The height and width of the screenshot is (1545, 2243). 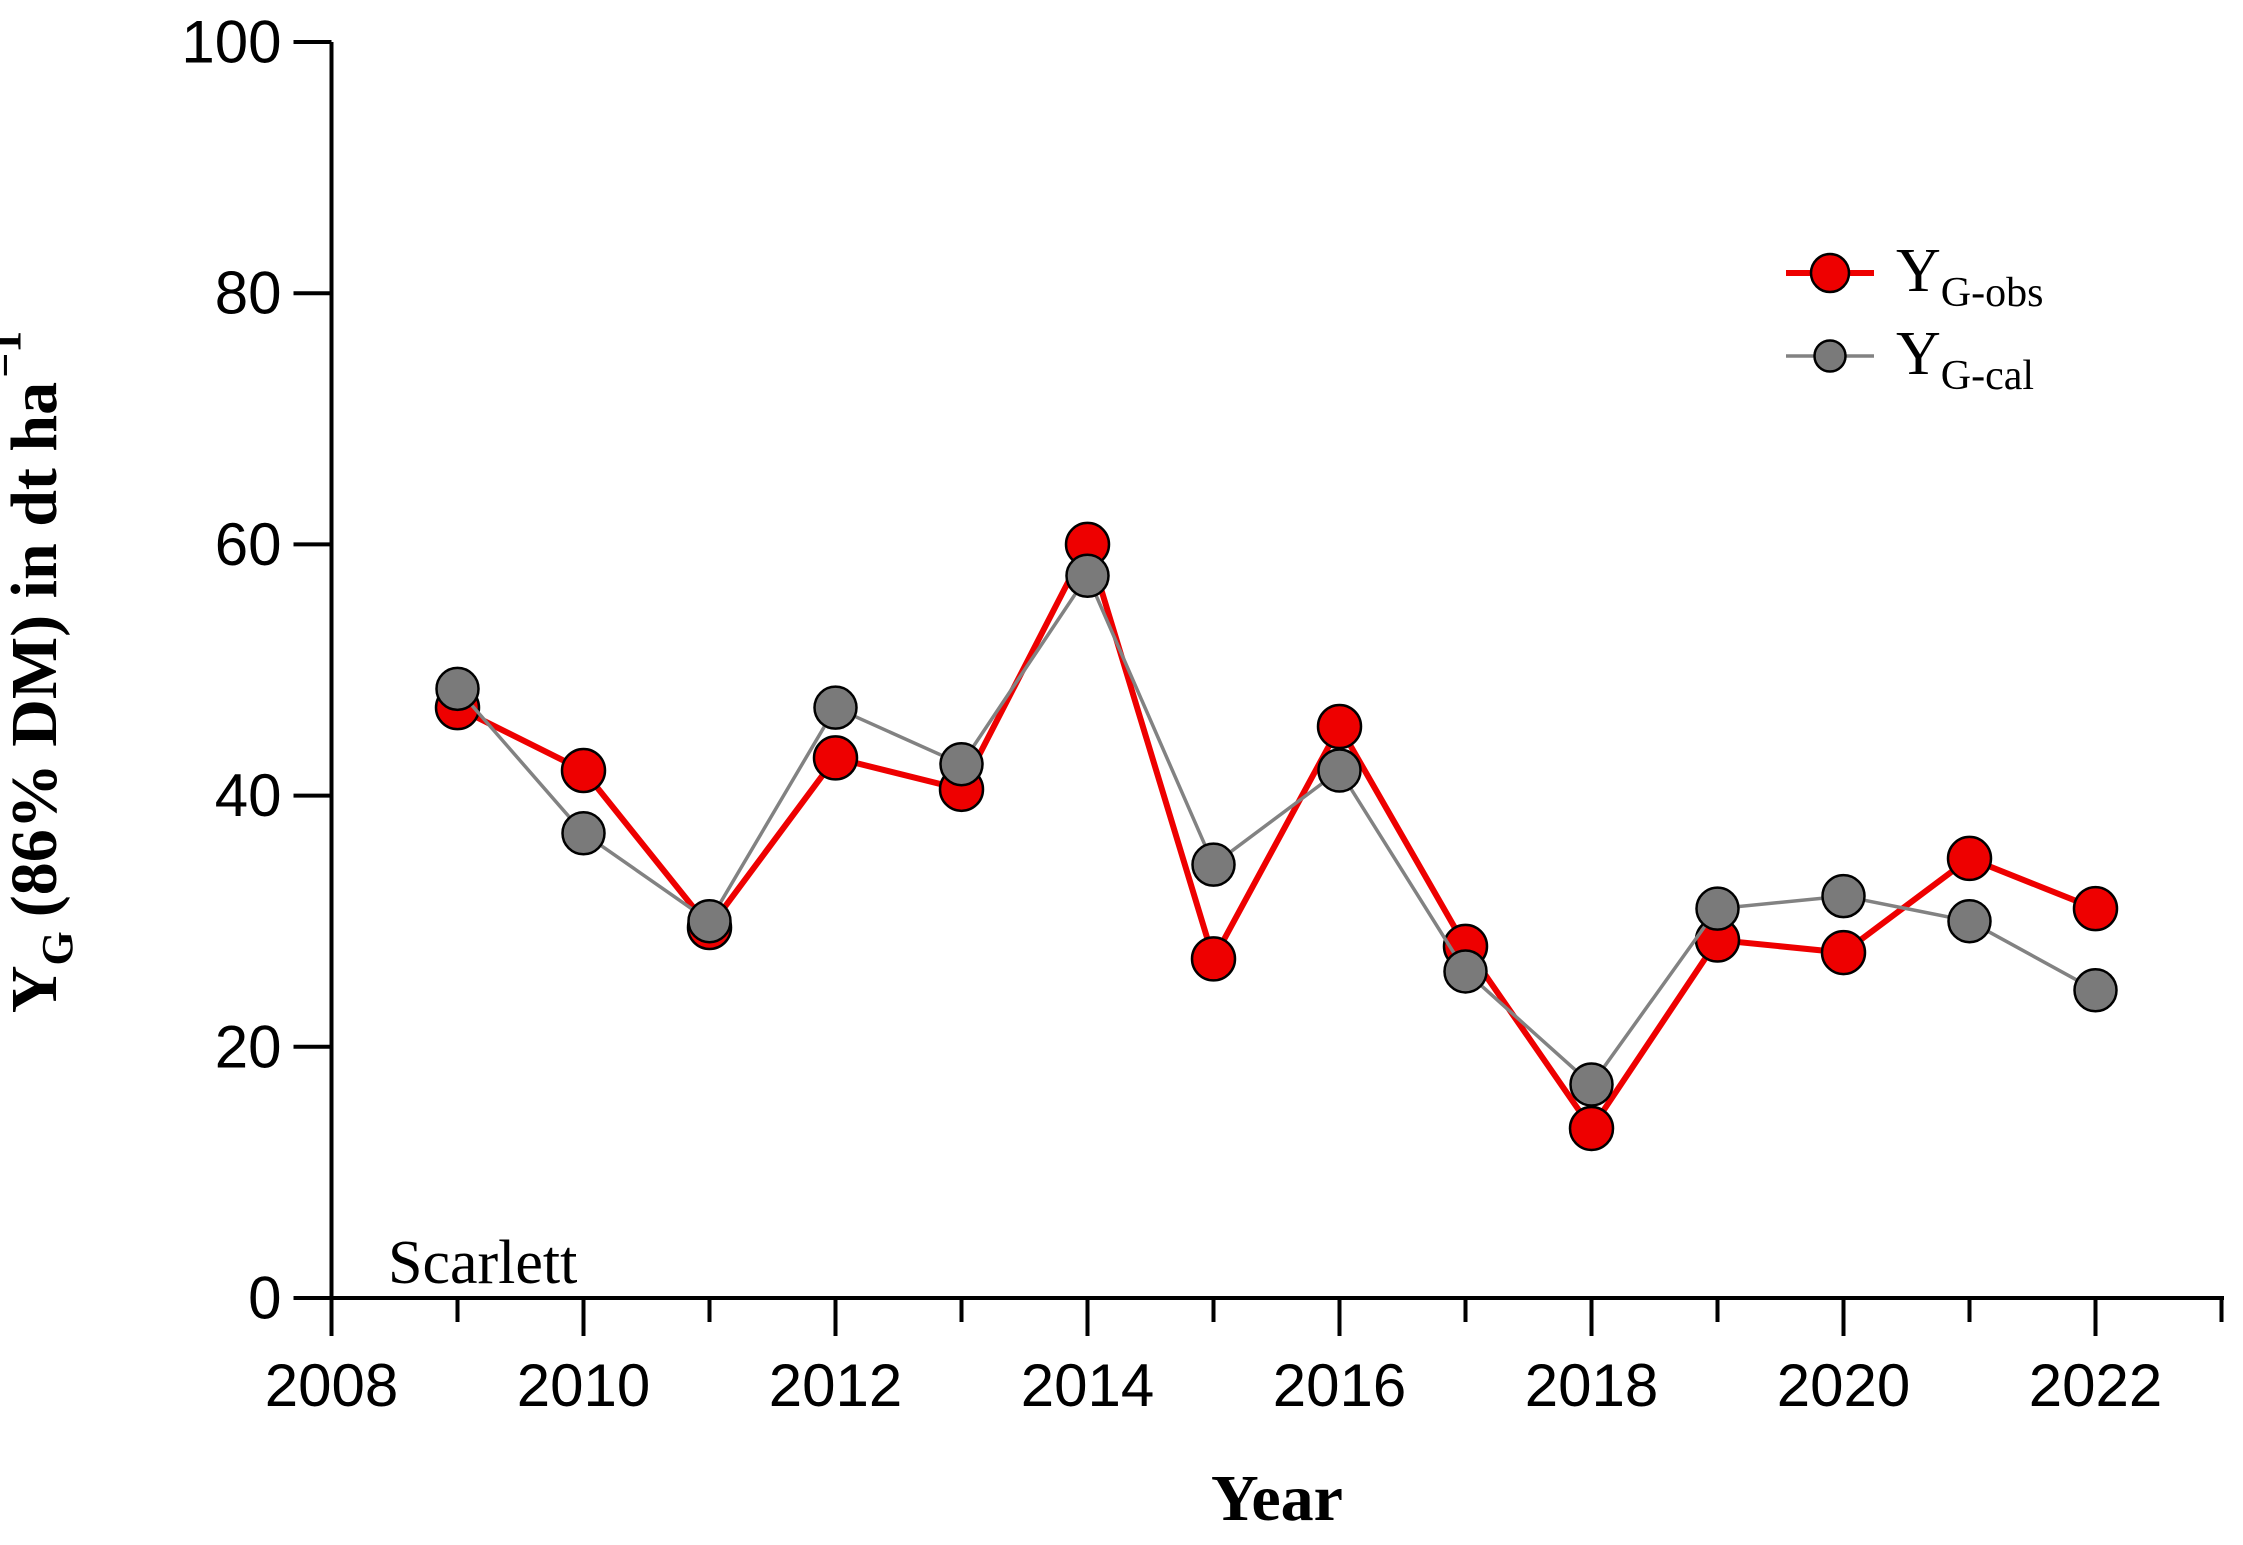 I want to click on annotation-scarlett: Scarlett, so click(x=482, y=1263).